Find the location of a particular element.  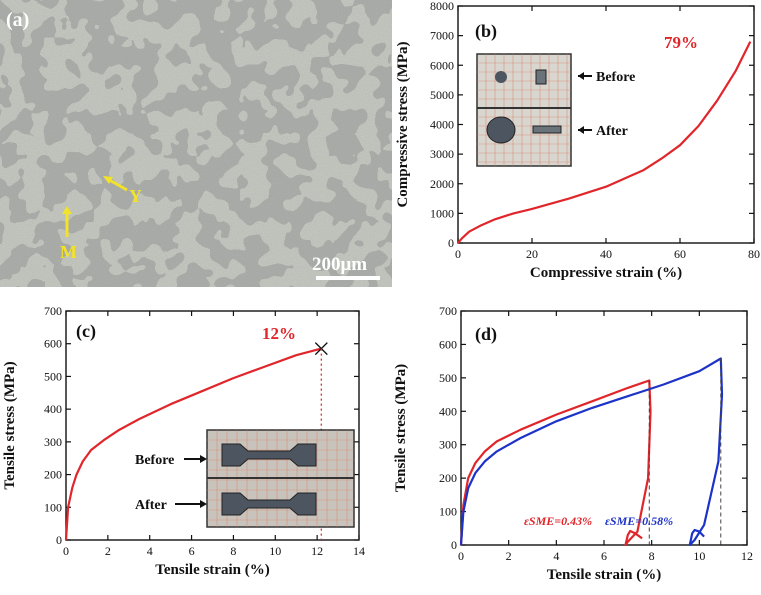

y-tick-label: 8000 is located at coordinates (442, 6).